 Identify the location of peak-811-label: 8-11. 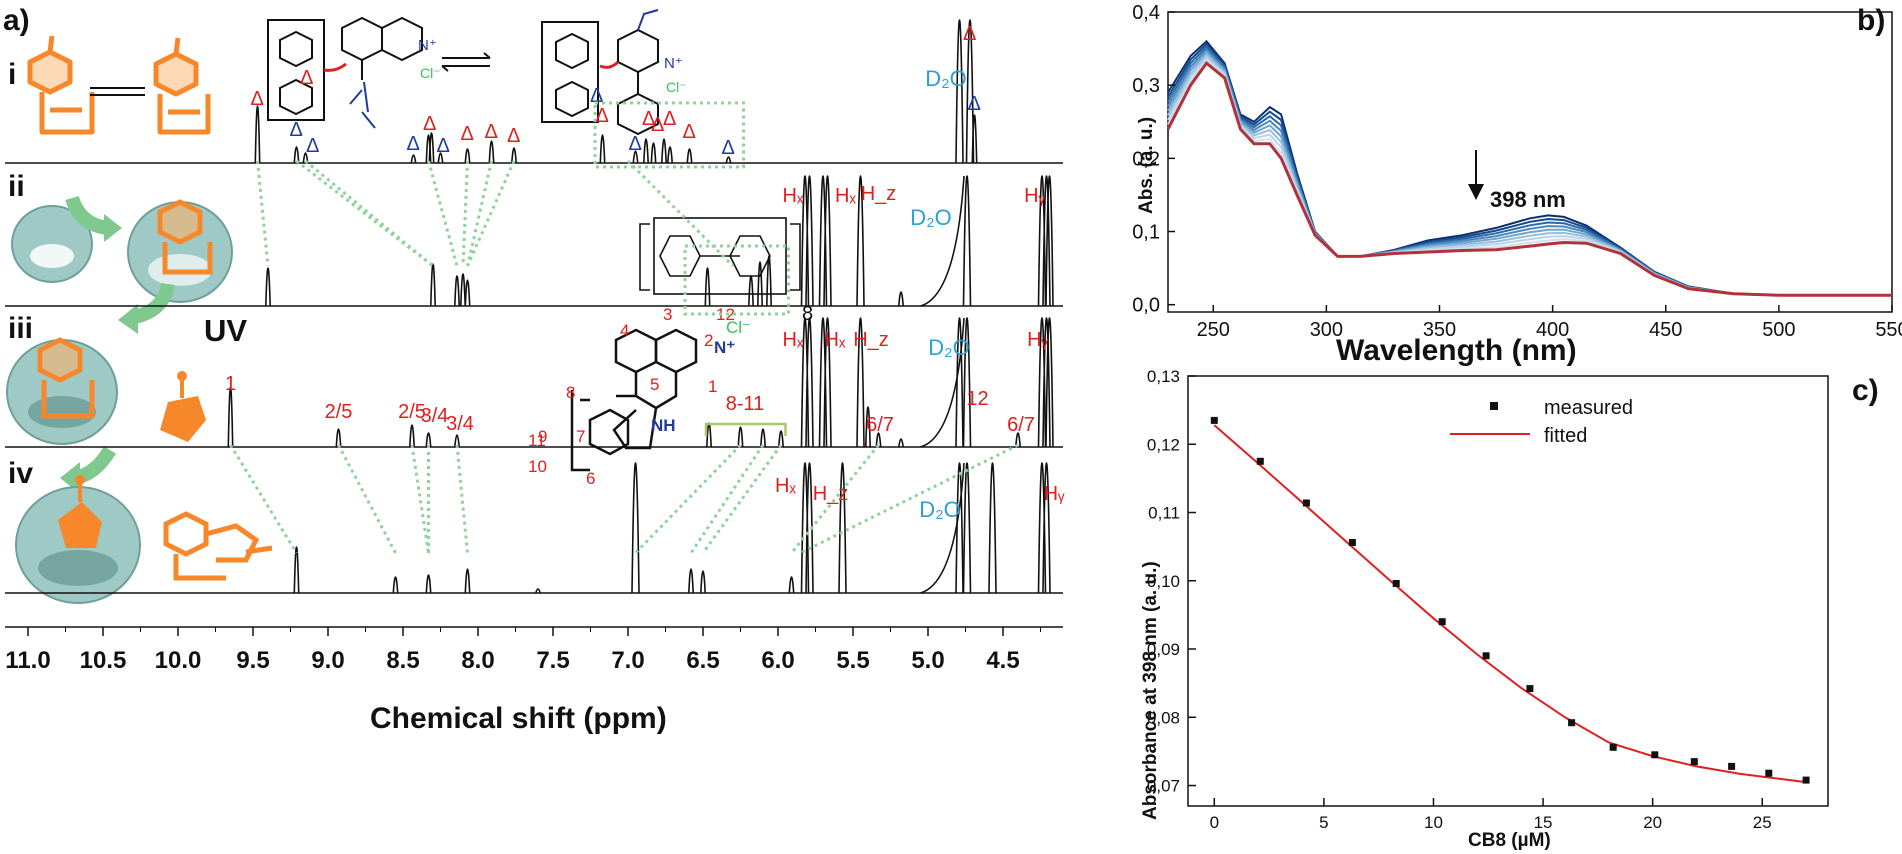
(745, 404).